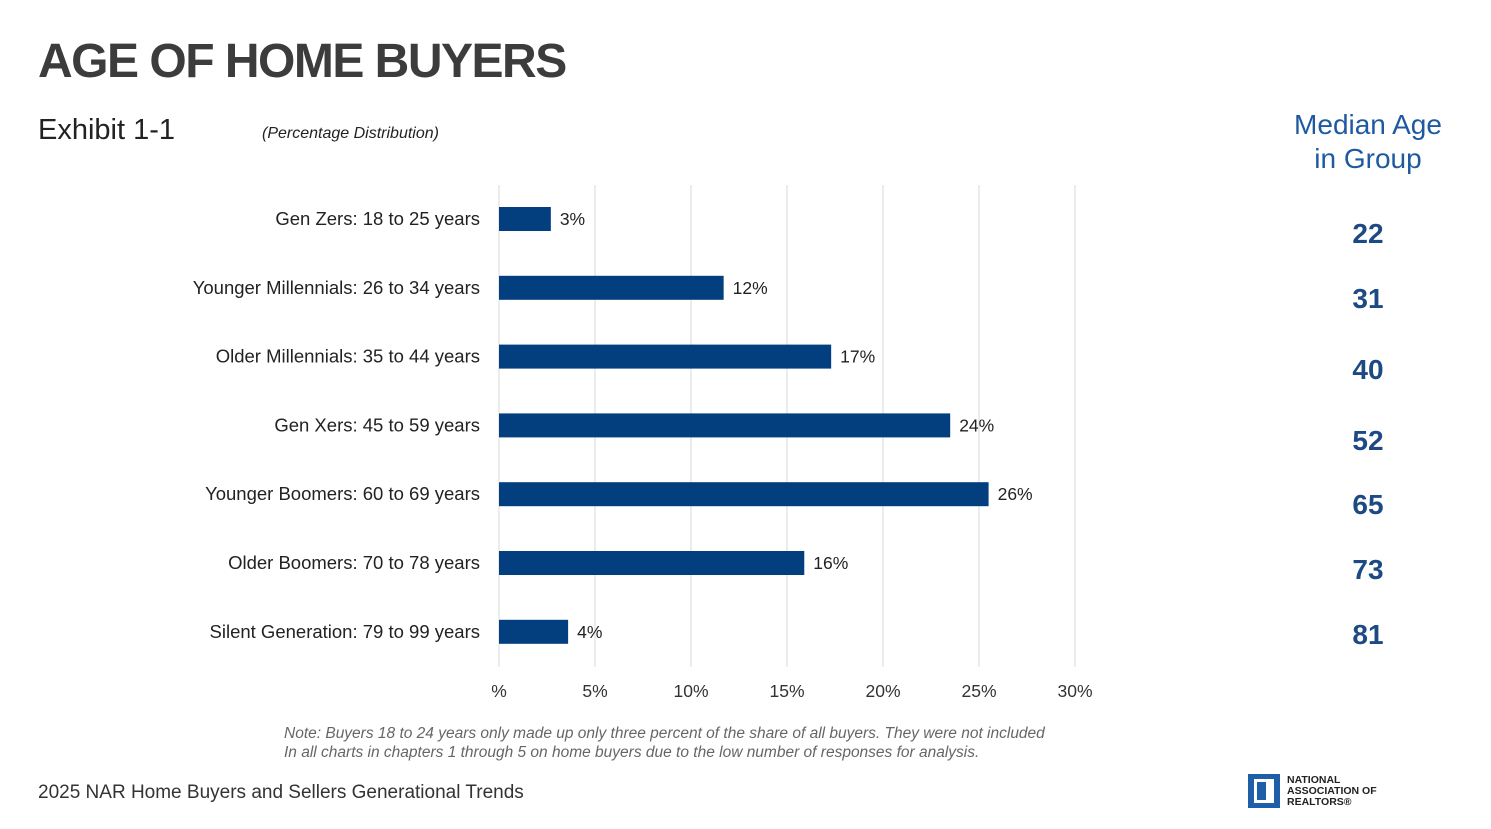  I want to click on nar-logo-line3: REALTORS®, so click(1319, 802).